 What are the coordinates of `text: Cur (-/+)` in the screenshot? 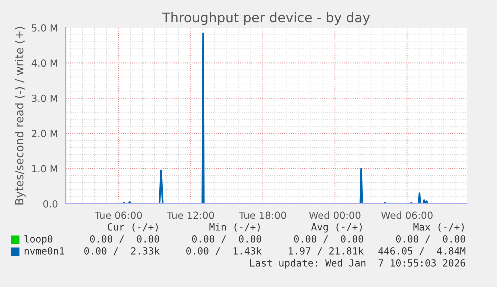 It's located at (133, 227).